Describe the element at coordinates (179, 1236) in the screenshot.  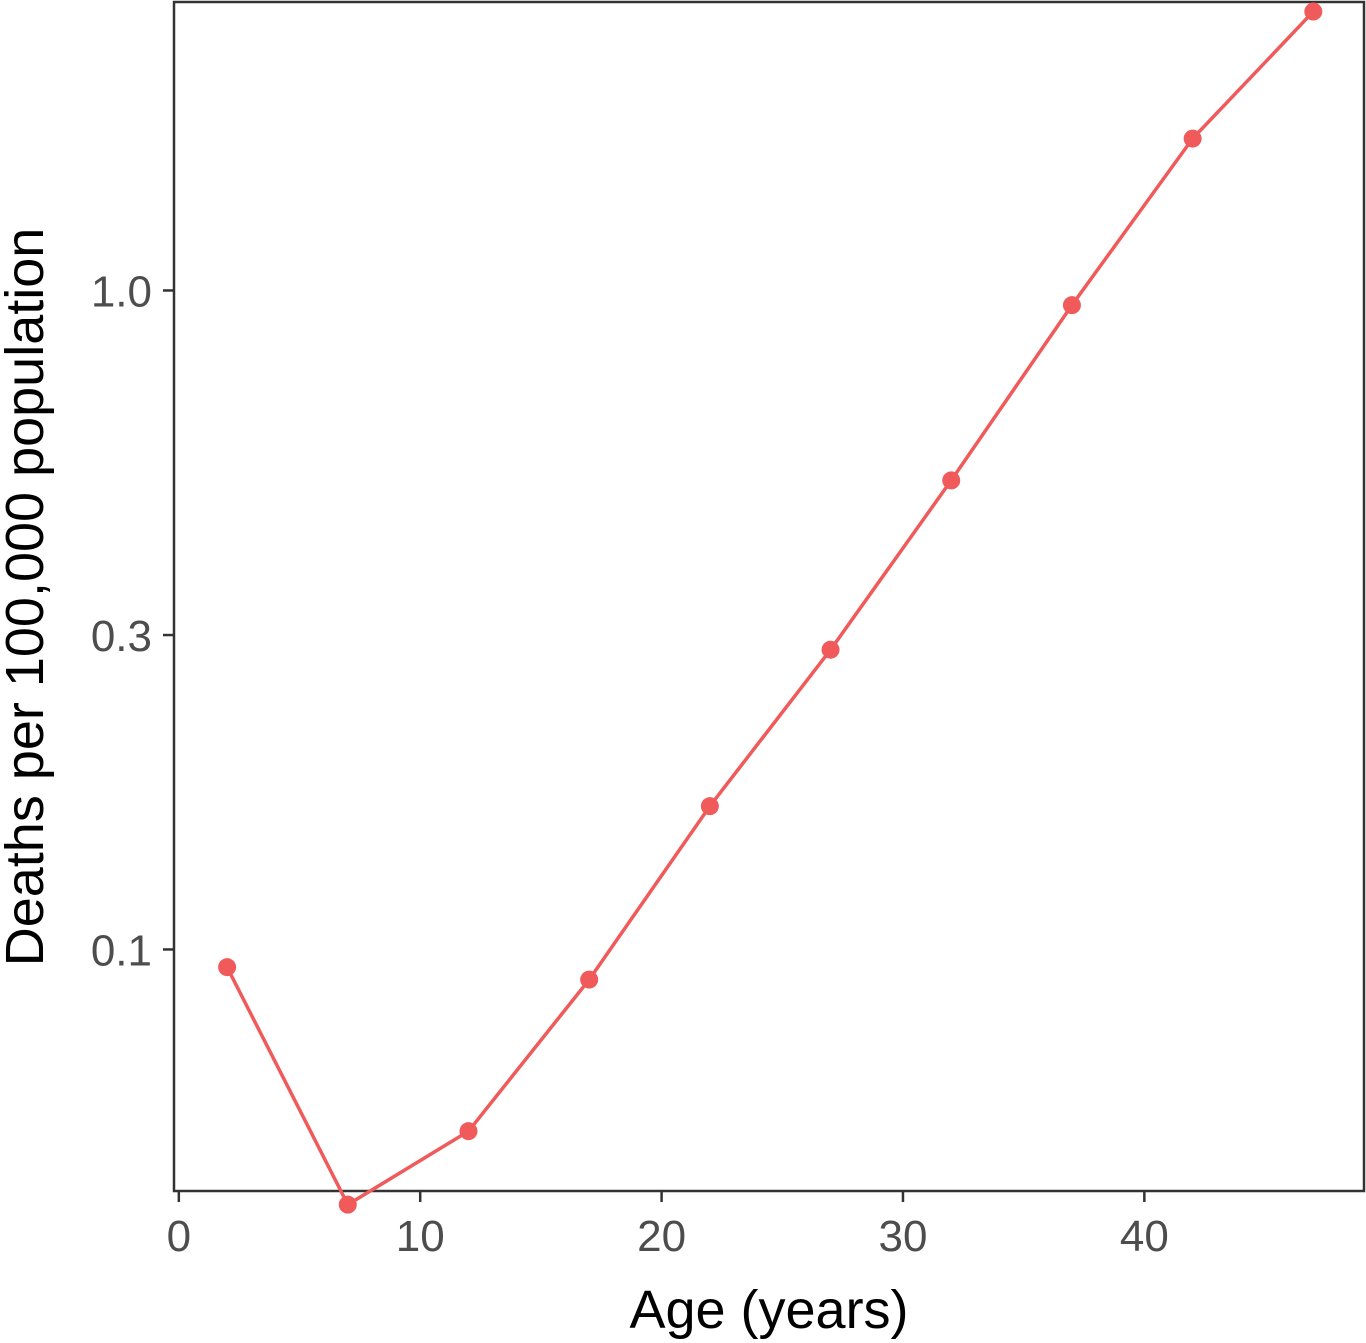
I see `x-tick-label: 0` at that location.